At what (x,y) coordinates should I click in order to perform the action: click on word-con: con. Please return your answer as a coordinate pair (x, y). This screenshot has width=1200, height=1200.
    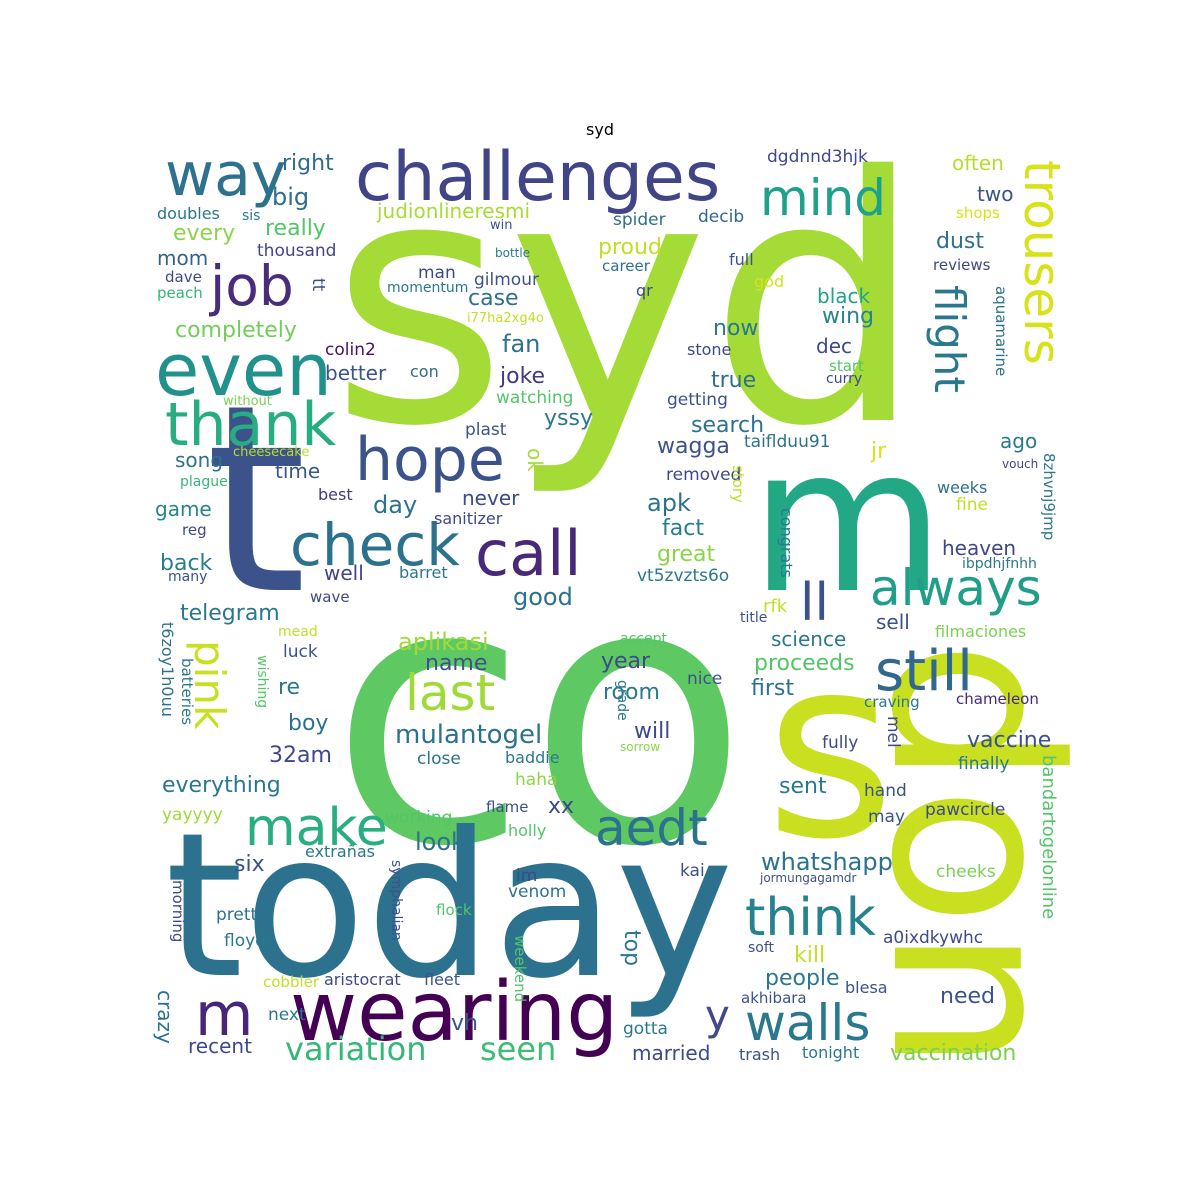
    Looking at the image, I should click on (424, 371).